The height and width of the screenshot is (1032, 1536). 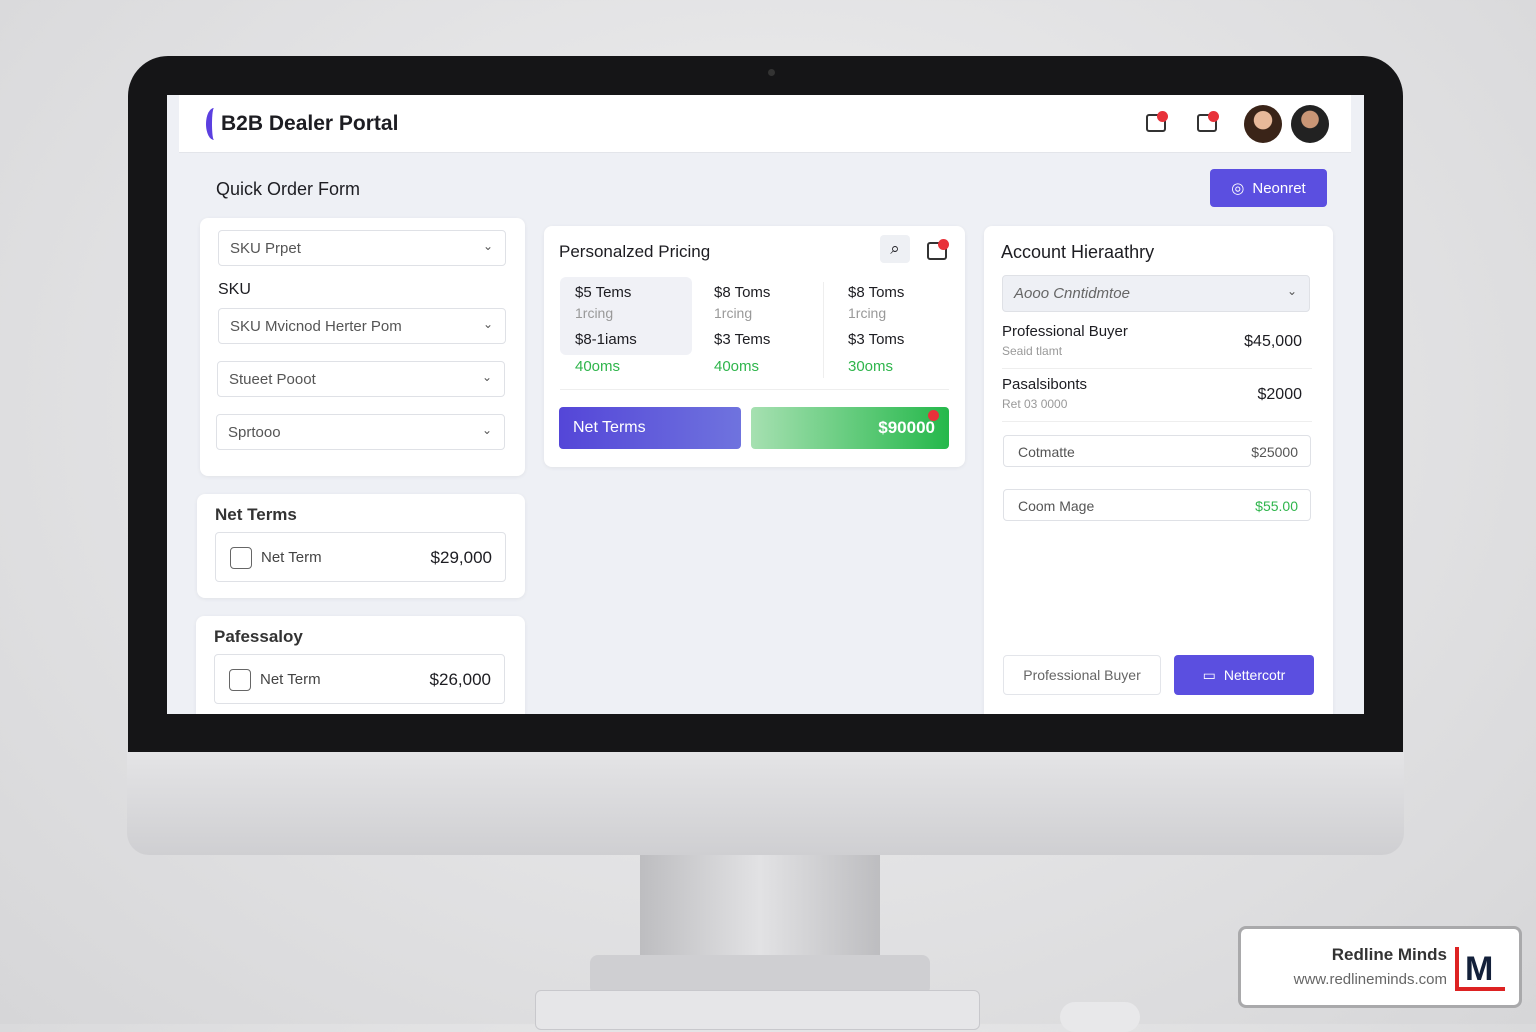 I want to click on selected-tier-bg, so click(x=626, y=316).